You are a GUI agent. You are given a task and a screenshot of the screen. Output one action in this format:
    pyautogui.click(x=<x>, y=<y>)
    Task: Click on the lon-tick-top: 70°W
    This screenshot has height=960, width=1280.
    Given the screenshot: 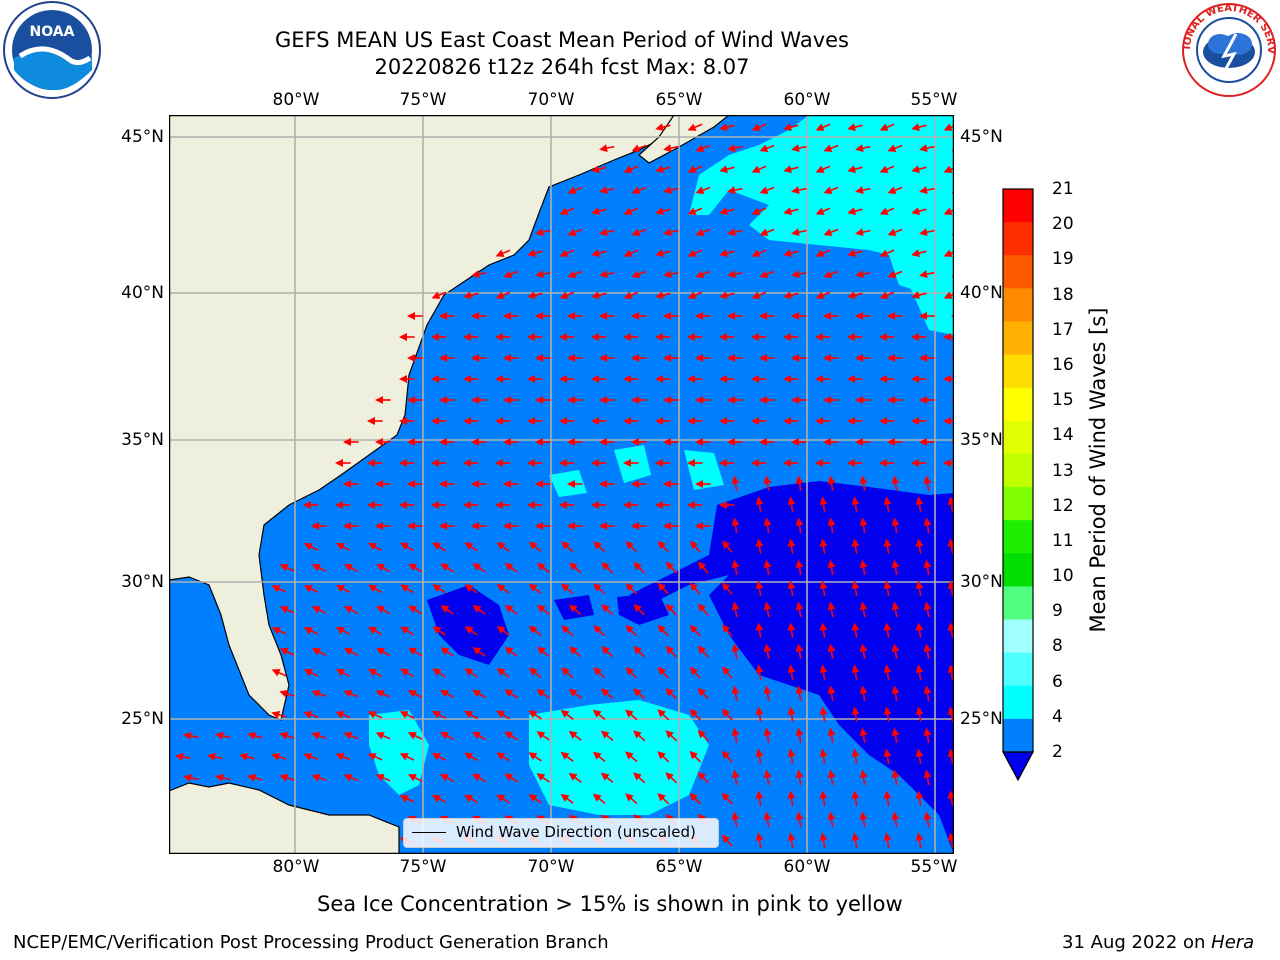 What is the action you would take?
    pyautogui.click(x=551, y=100)
    